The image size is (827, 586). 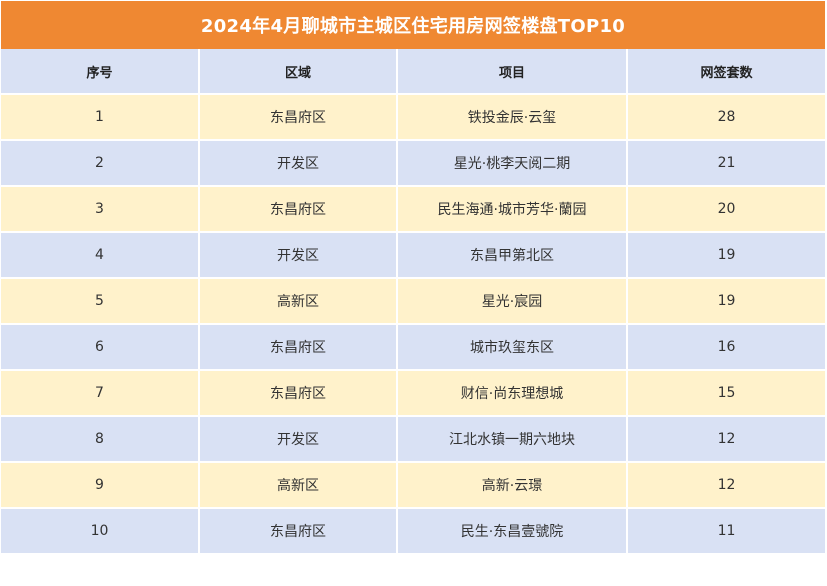 What do you see at coordinates (513, 486) in the screenshot?
I see `cell-project: 高新·云璟` at bounding box center [513, 486].